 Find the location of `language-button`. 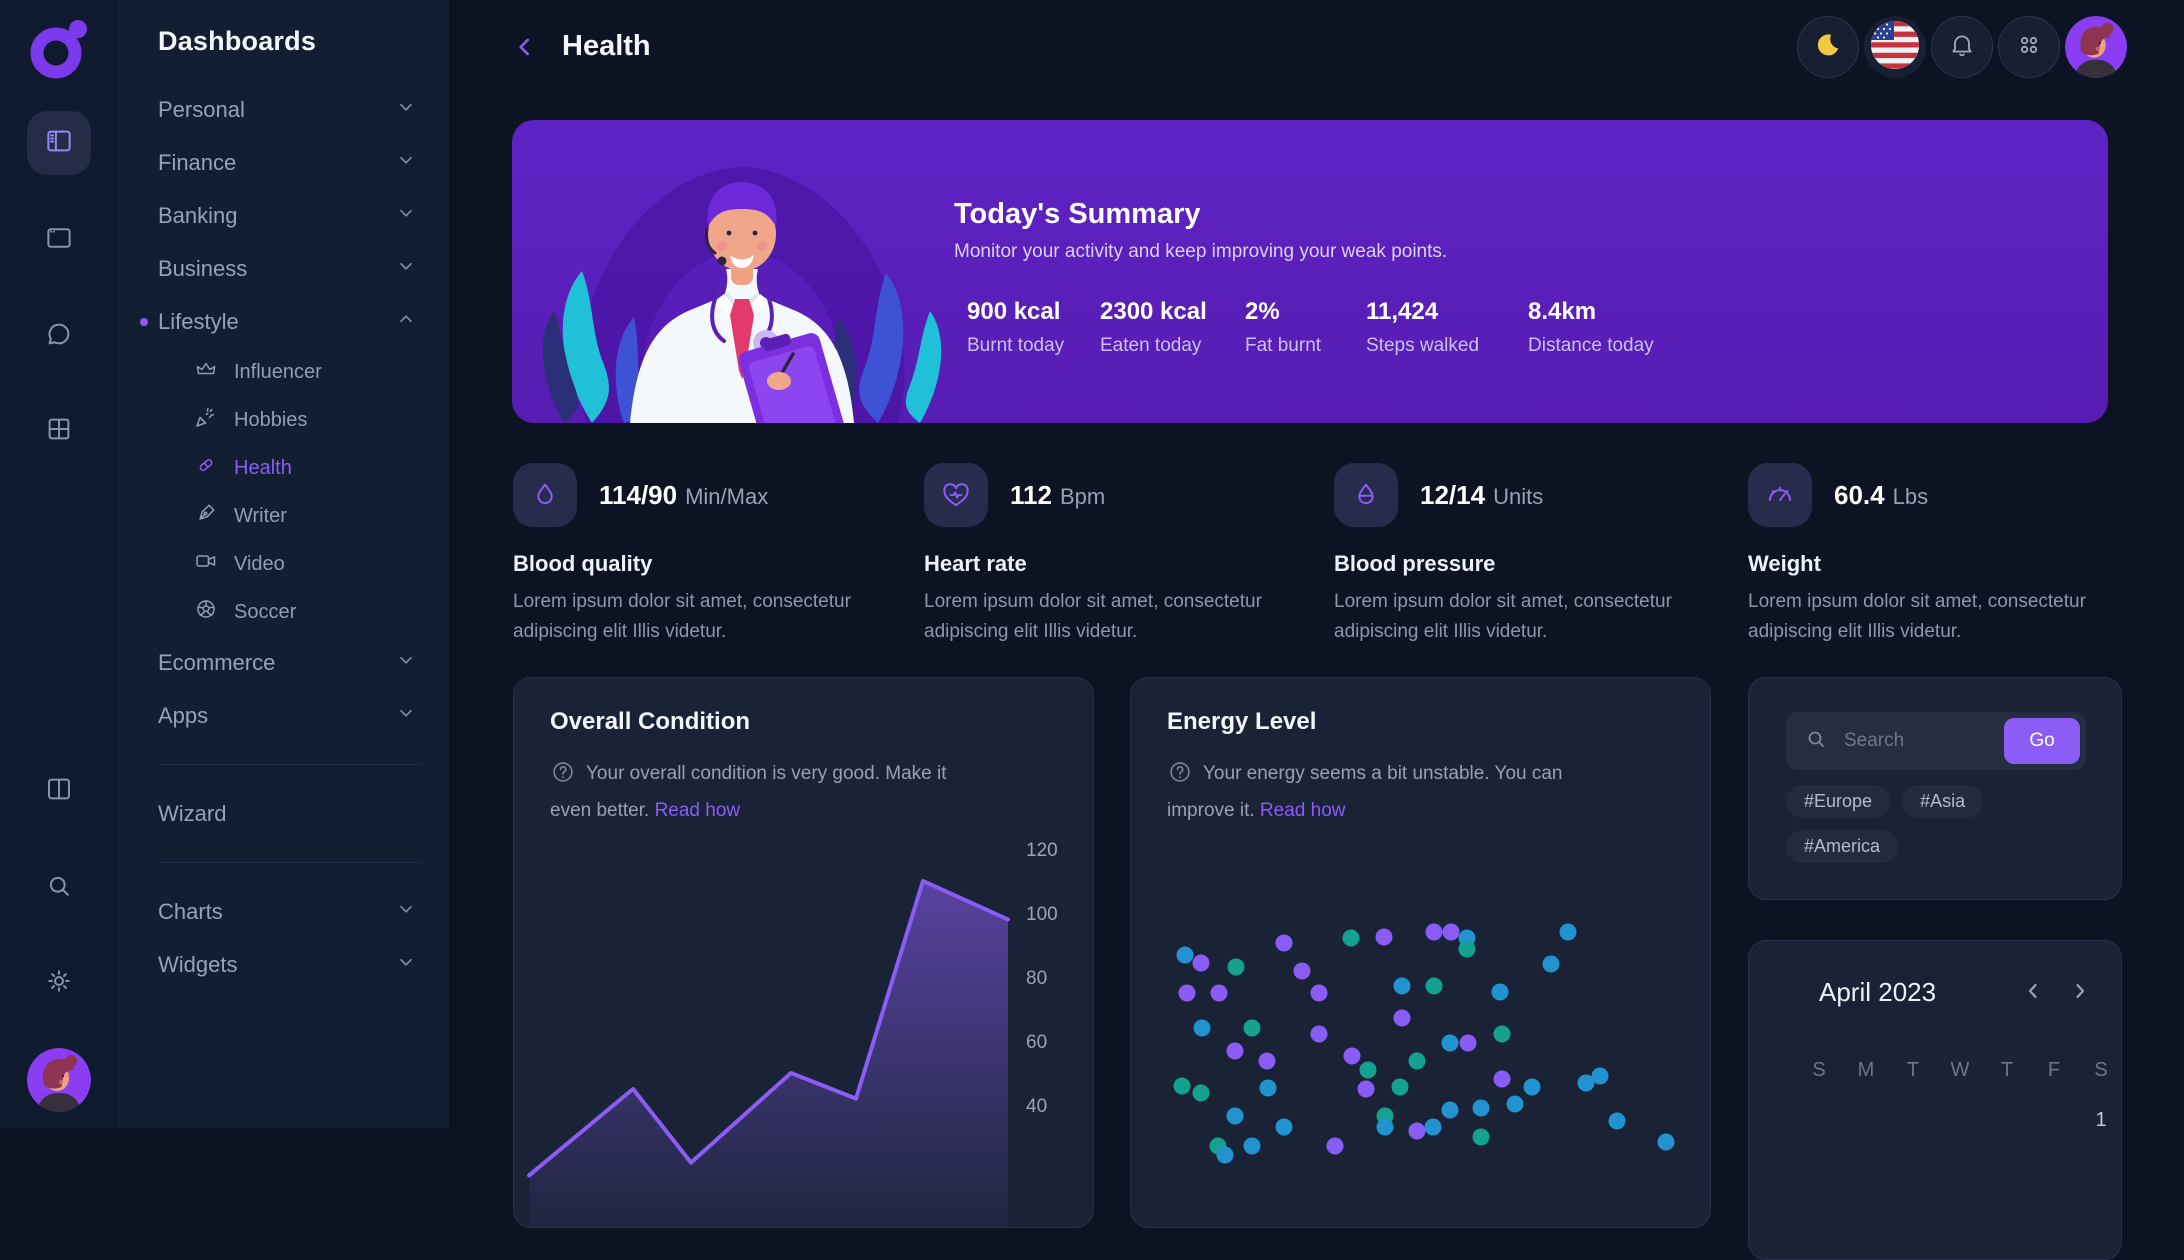

language-button is located at coordinates (1895, 47).